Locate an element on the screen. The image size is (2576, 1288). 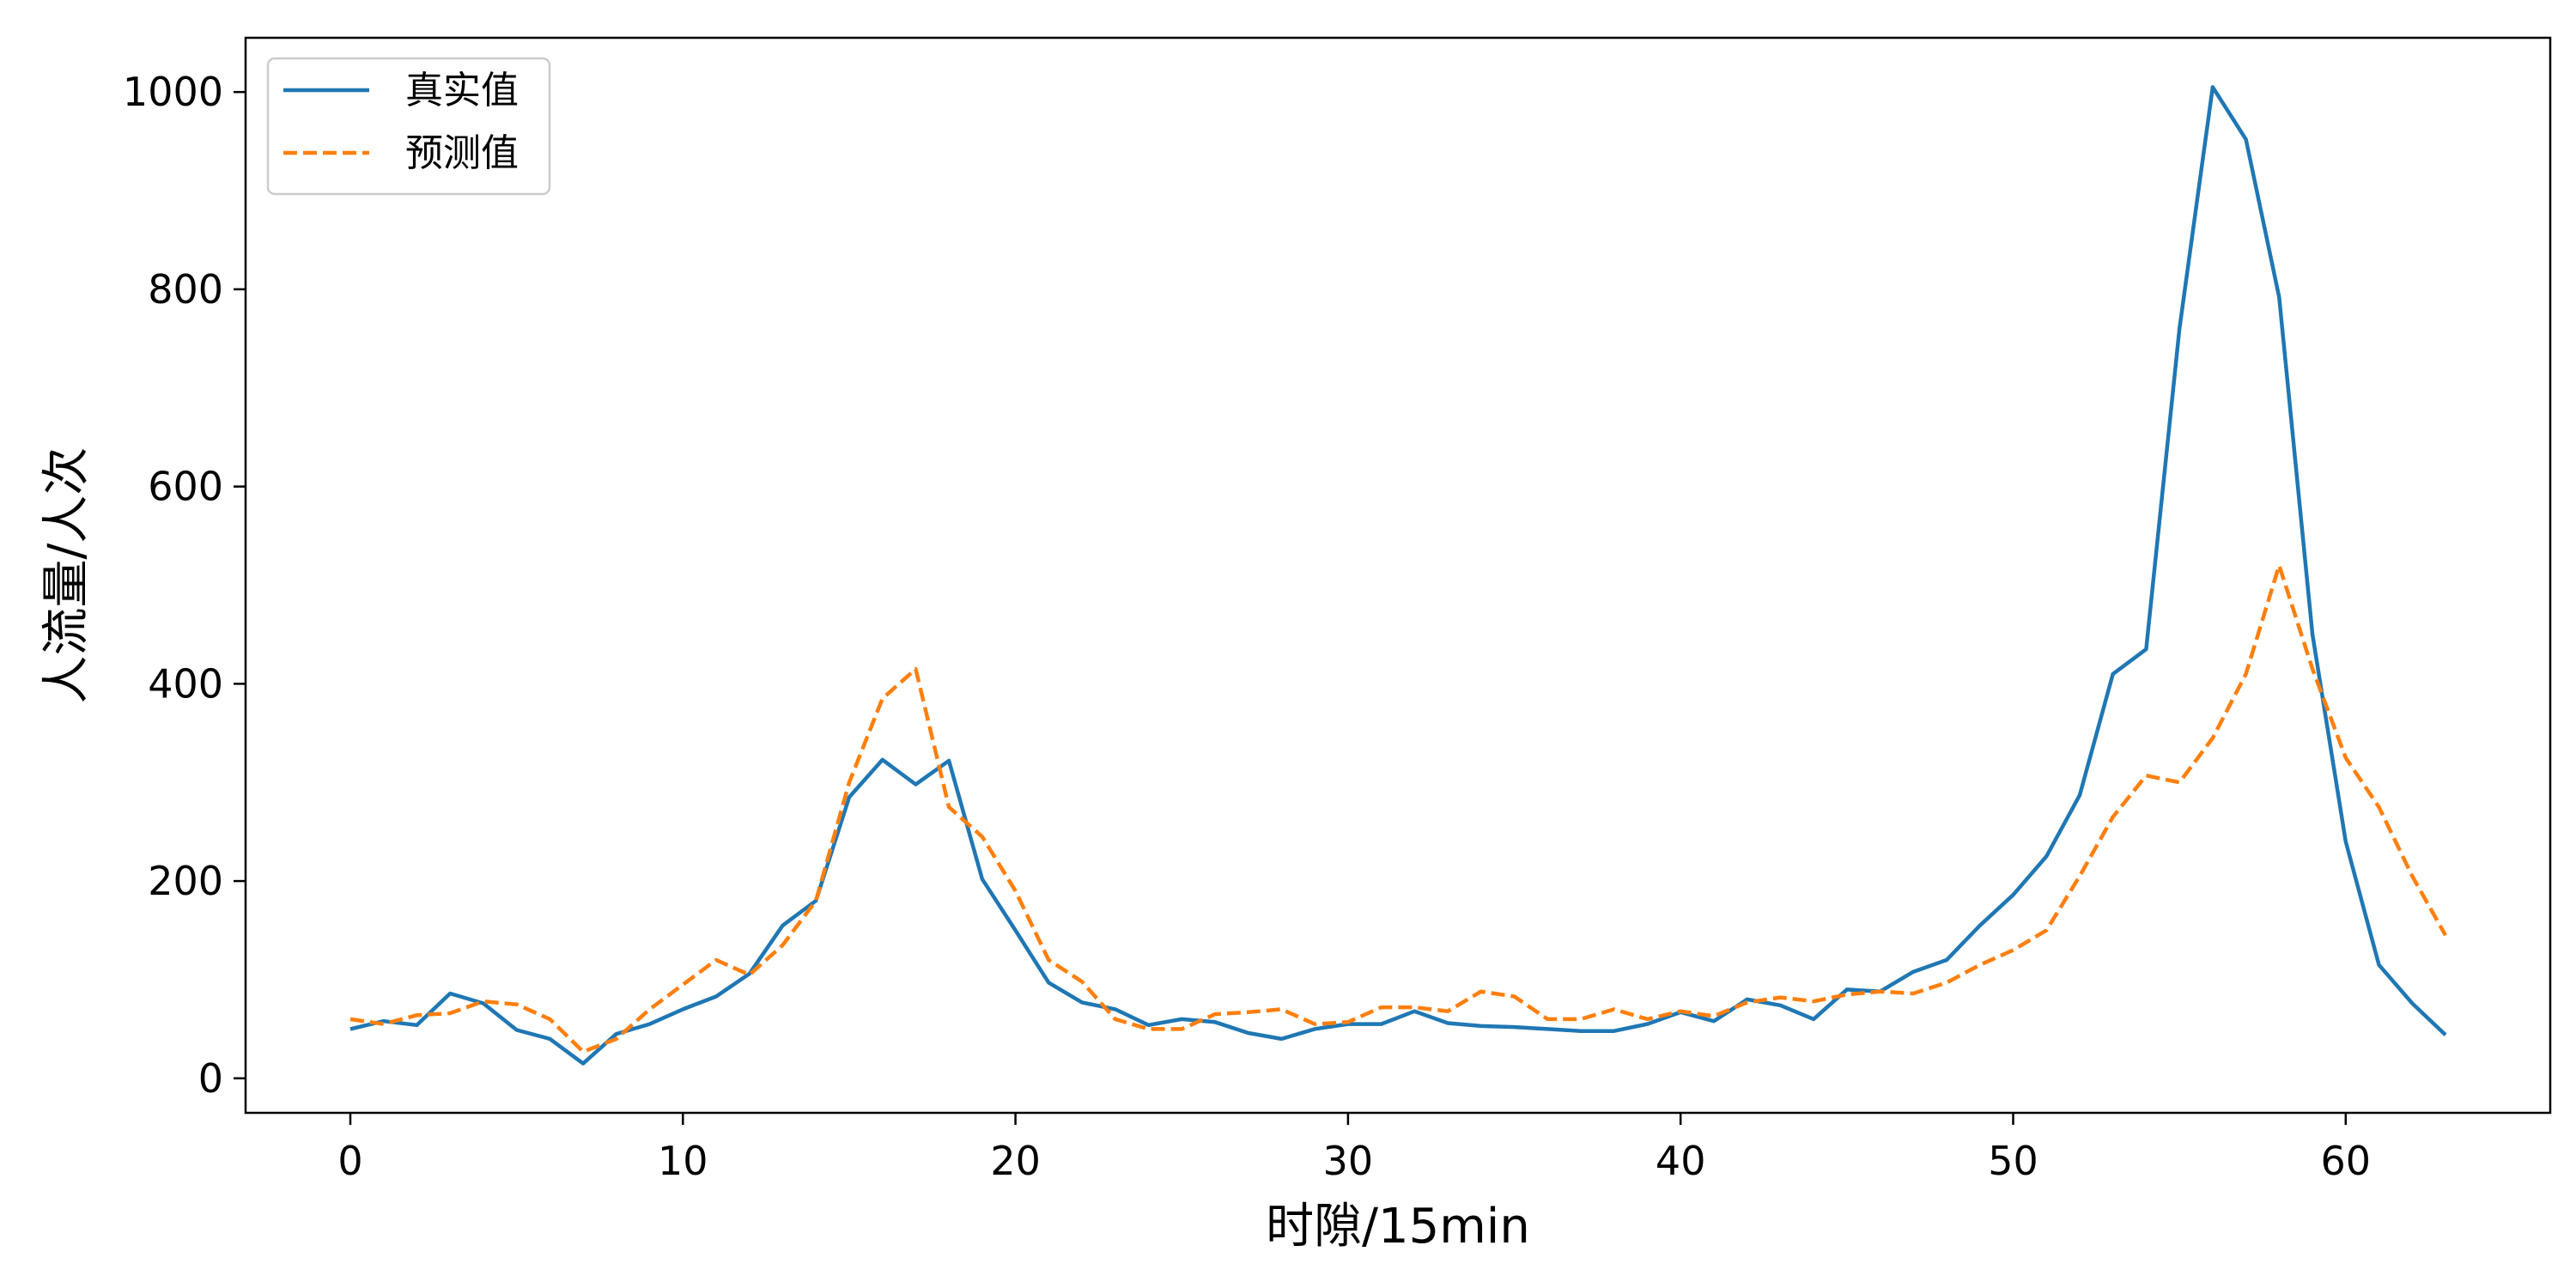
y-tick-label: 0 is located at coordinates (210, 1078).